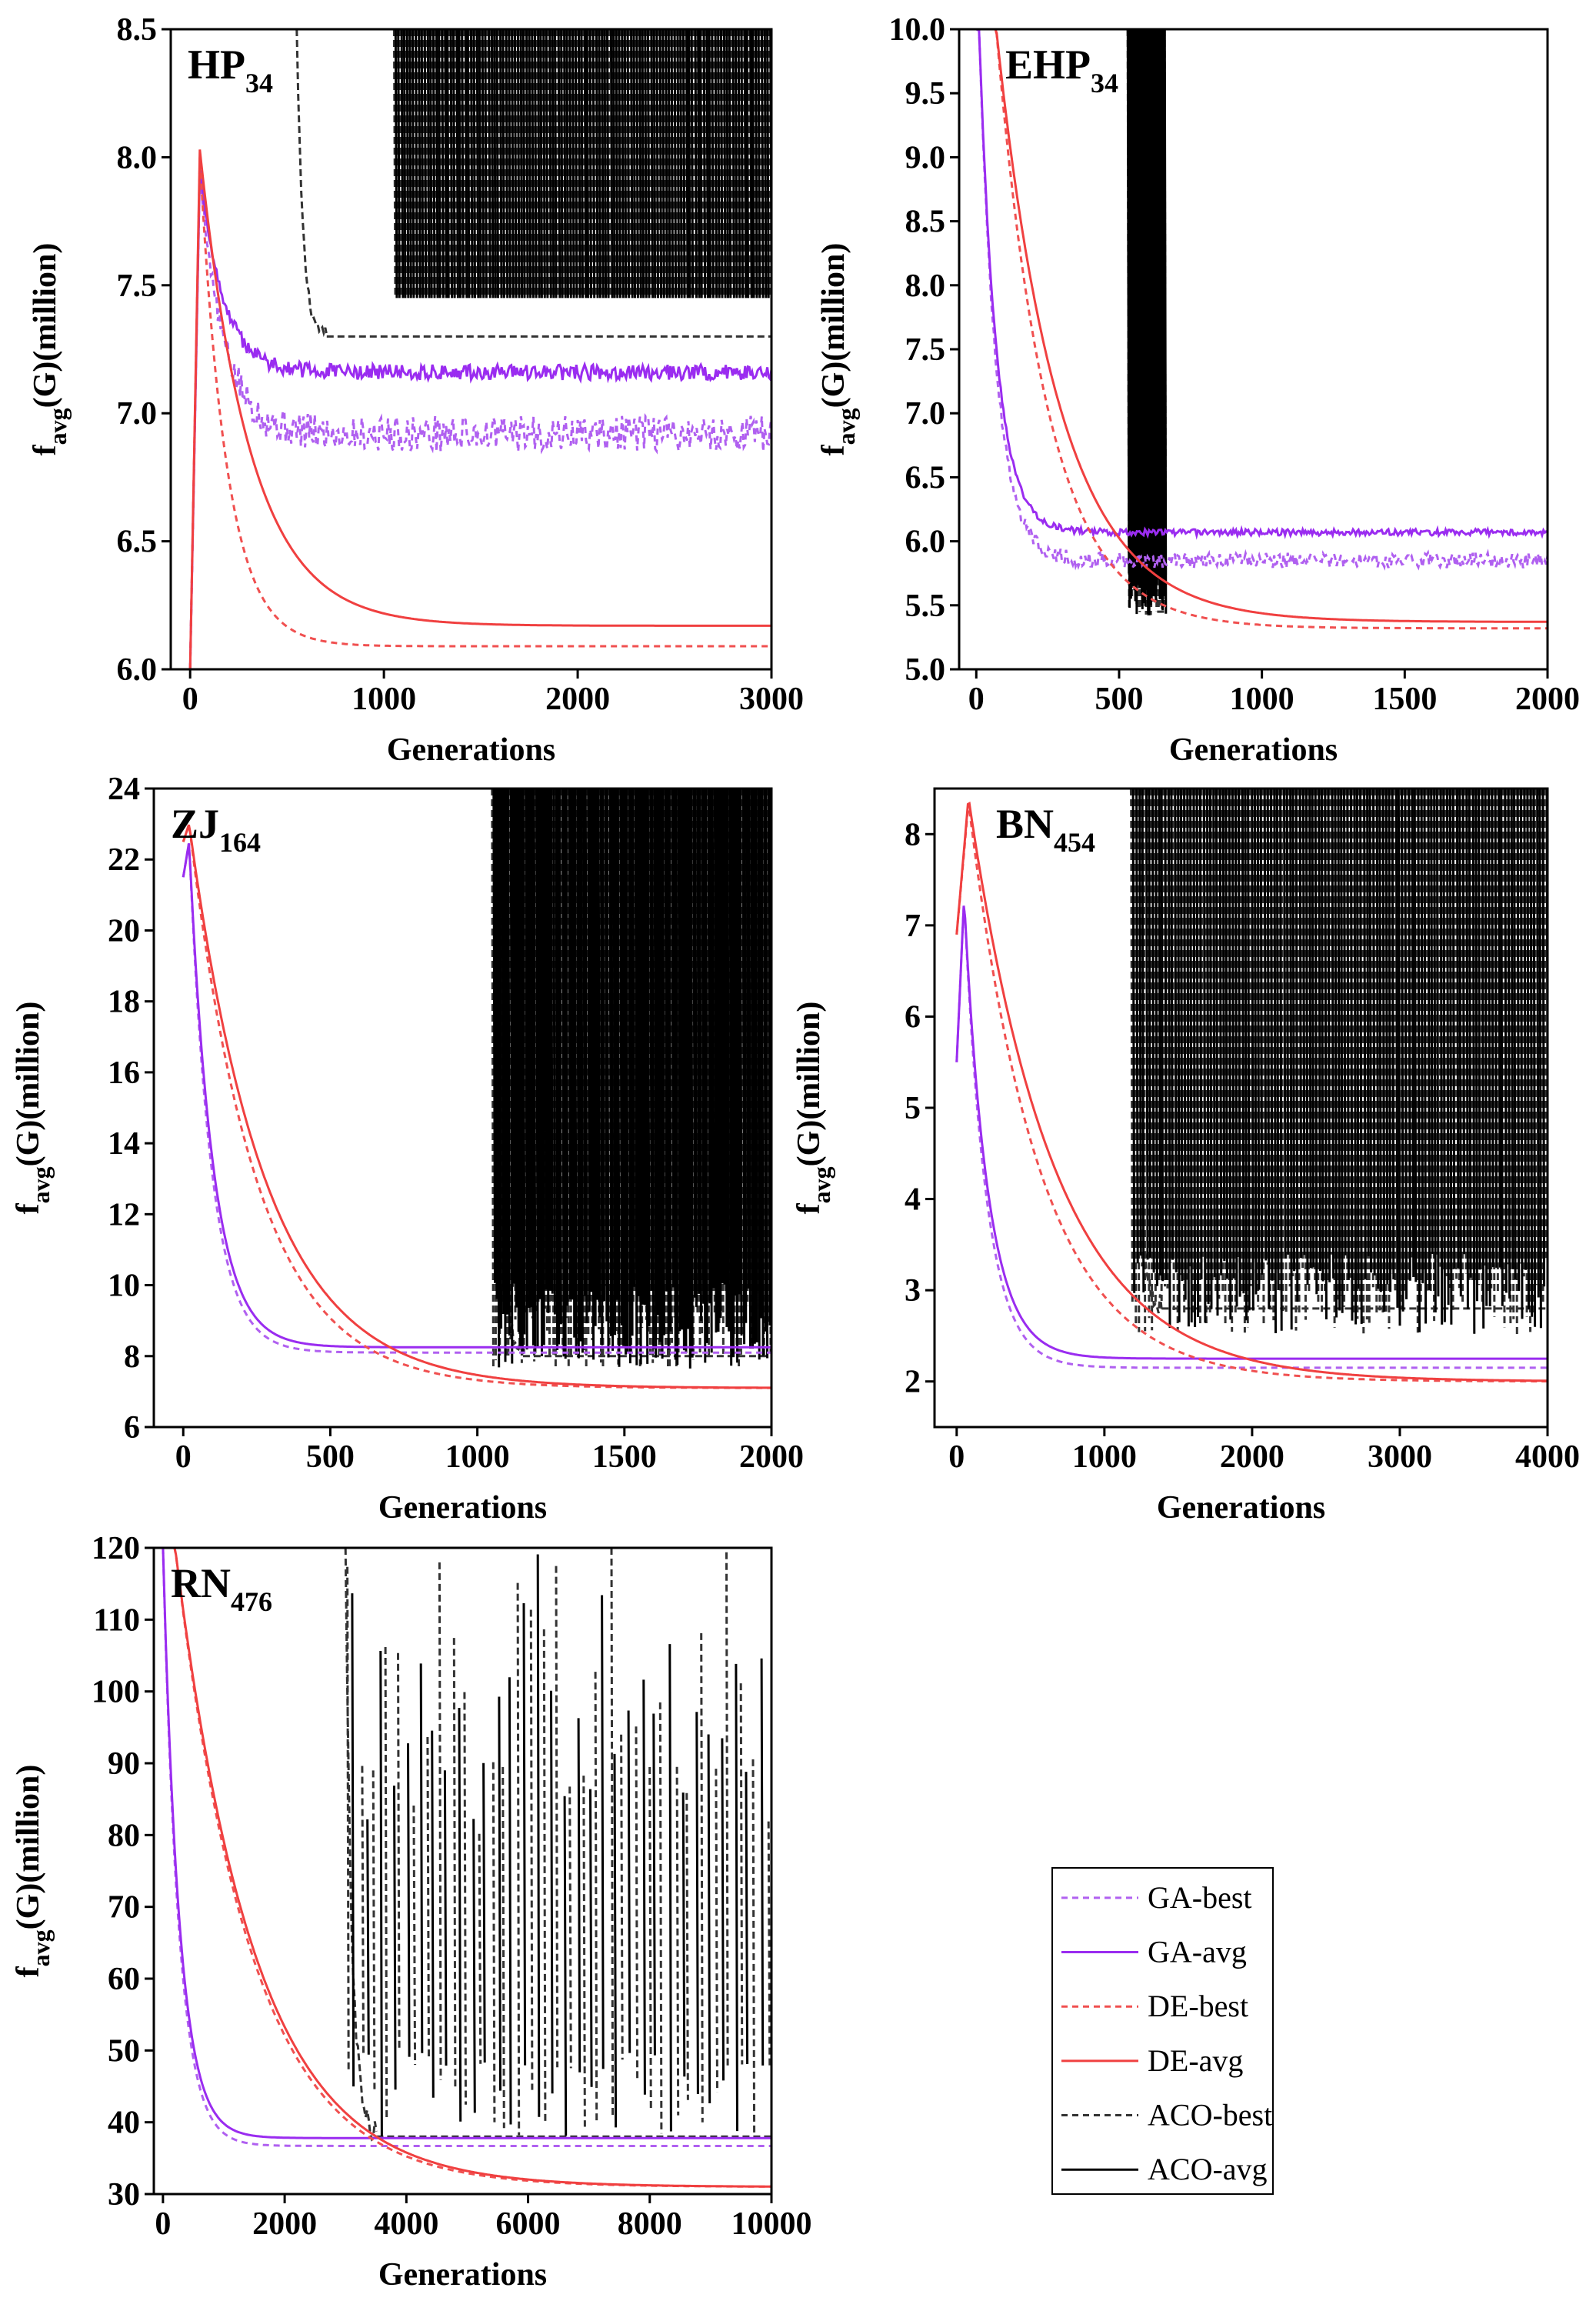 The image size is (1596, 2301). Describe the element at coordinates (771, 699) in the screenshot. I see `x-tick-label: 3000` at that location.